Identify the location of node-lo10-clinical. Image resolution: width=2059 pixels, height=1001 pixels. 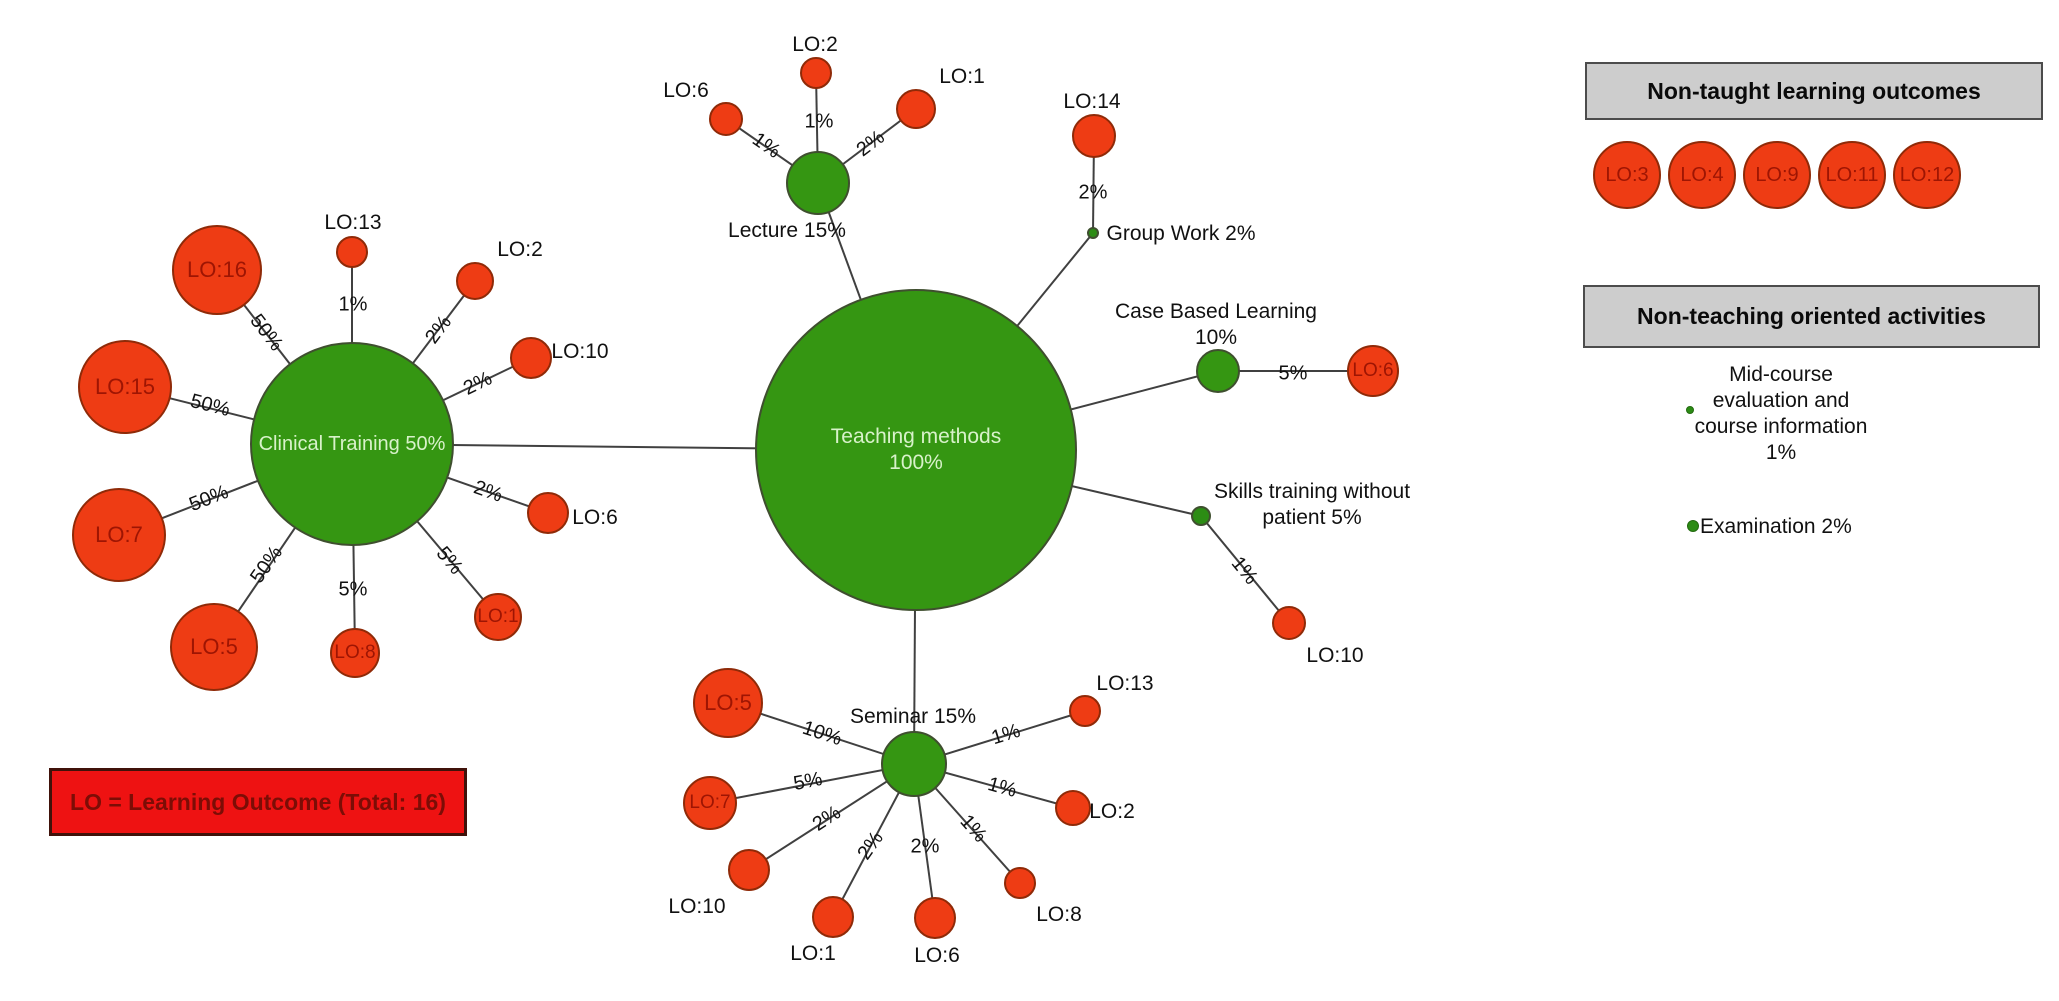
(531, 358).